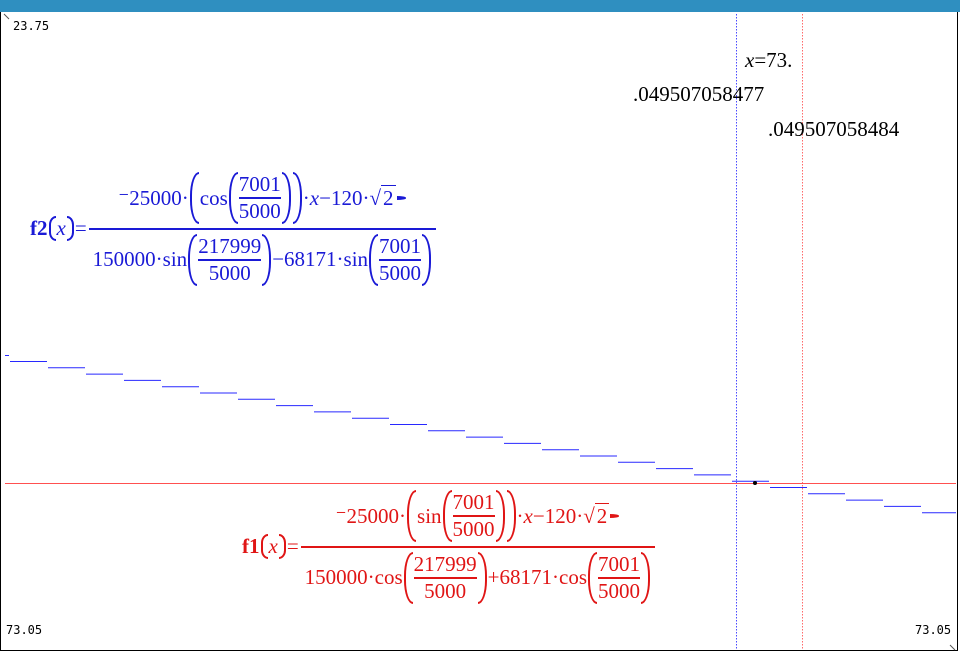 This screenshot has width=960, height=653. I want to click on f1-sqrt: √ 2, so click(596, 515).